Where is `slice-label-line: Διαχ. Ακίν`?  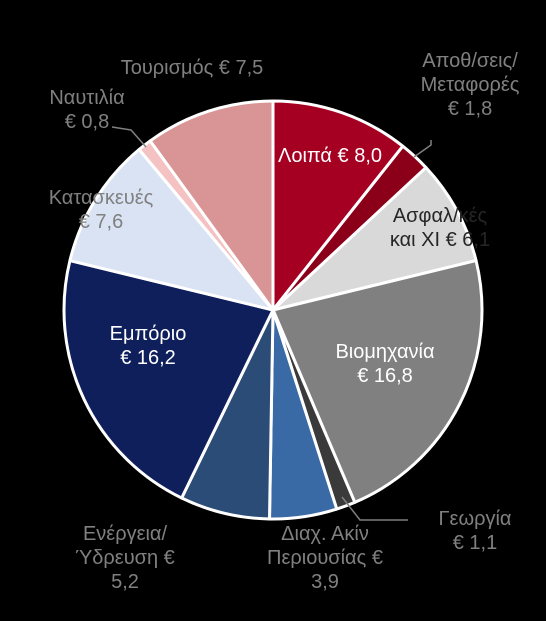 slice-label-line: Διαχ. Ακίν is located at coordinates (325, 534).